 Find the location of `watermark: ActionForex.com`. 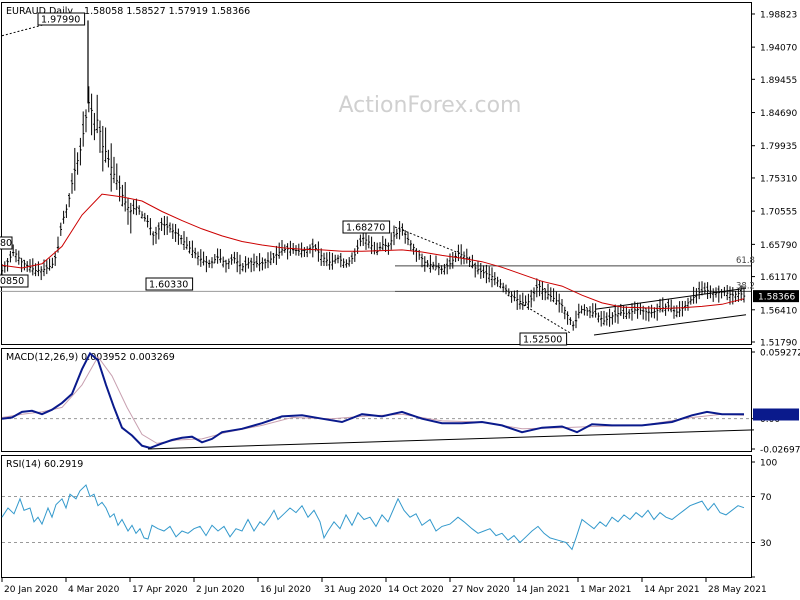

watermark: ActionForex.com is located at coordinates (430, 105).